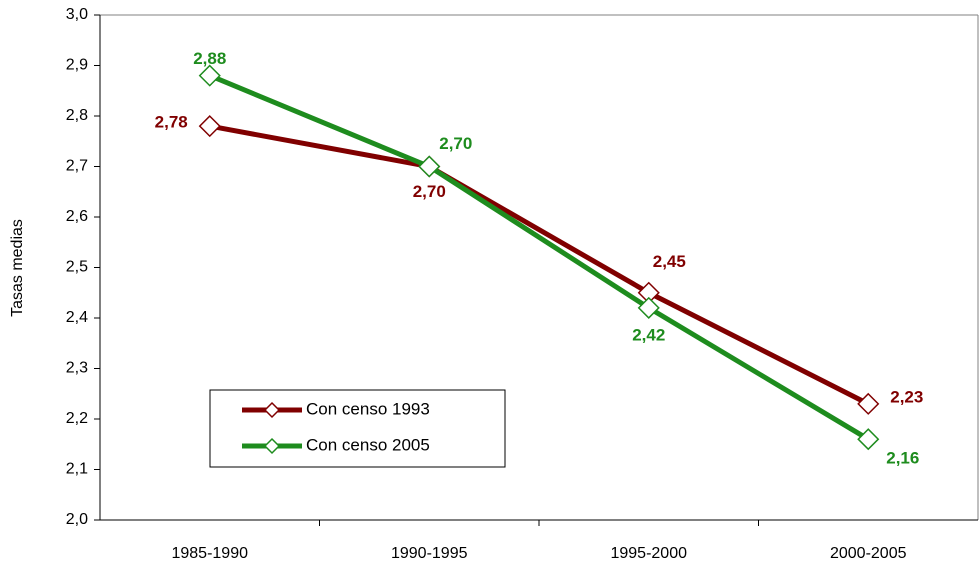 The height and width of the screenshot is (568, 979). I want to click on x-tick-label: 1995-2000, so click(648, 553).